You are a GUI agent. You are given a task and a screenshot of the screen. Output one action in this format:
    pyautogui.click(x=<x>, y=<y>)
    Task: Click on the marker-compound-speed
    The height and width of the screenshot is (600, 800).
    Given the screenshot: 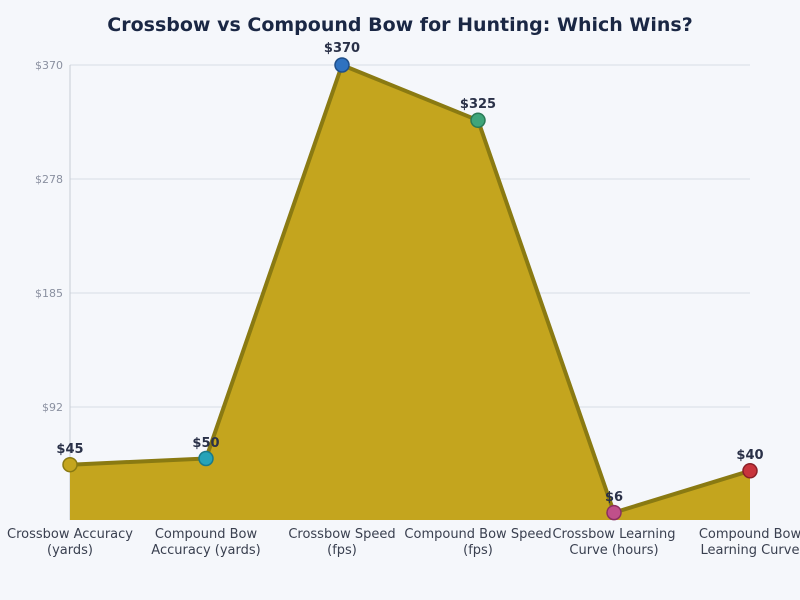 What is the action you would take?
    pyautogui.click(x=478, y=120)
    